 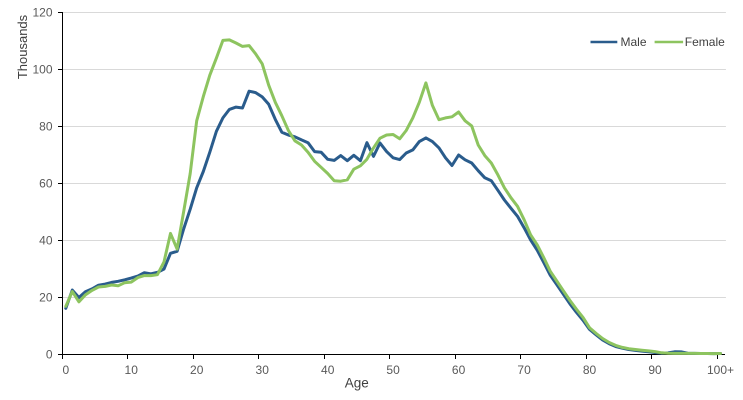 What do you see at coordinates (42, 70) in the screenshot?
I see `svg-text: 100` at bounding box center [42, 70].